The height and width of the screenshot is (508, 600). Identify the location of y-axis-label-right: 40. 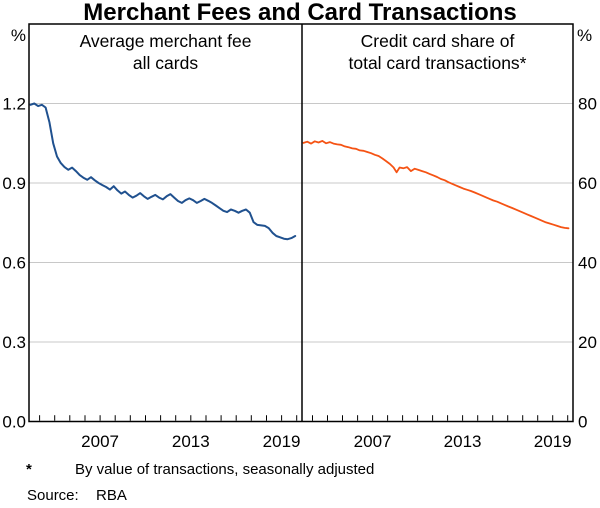
(587, 263).